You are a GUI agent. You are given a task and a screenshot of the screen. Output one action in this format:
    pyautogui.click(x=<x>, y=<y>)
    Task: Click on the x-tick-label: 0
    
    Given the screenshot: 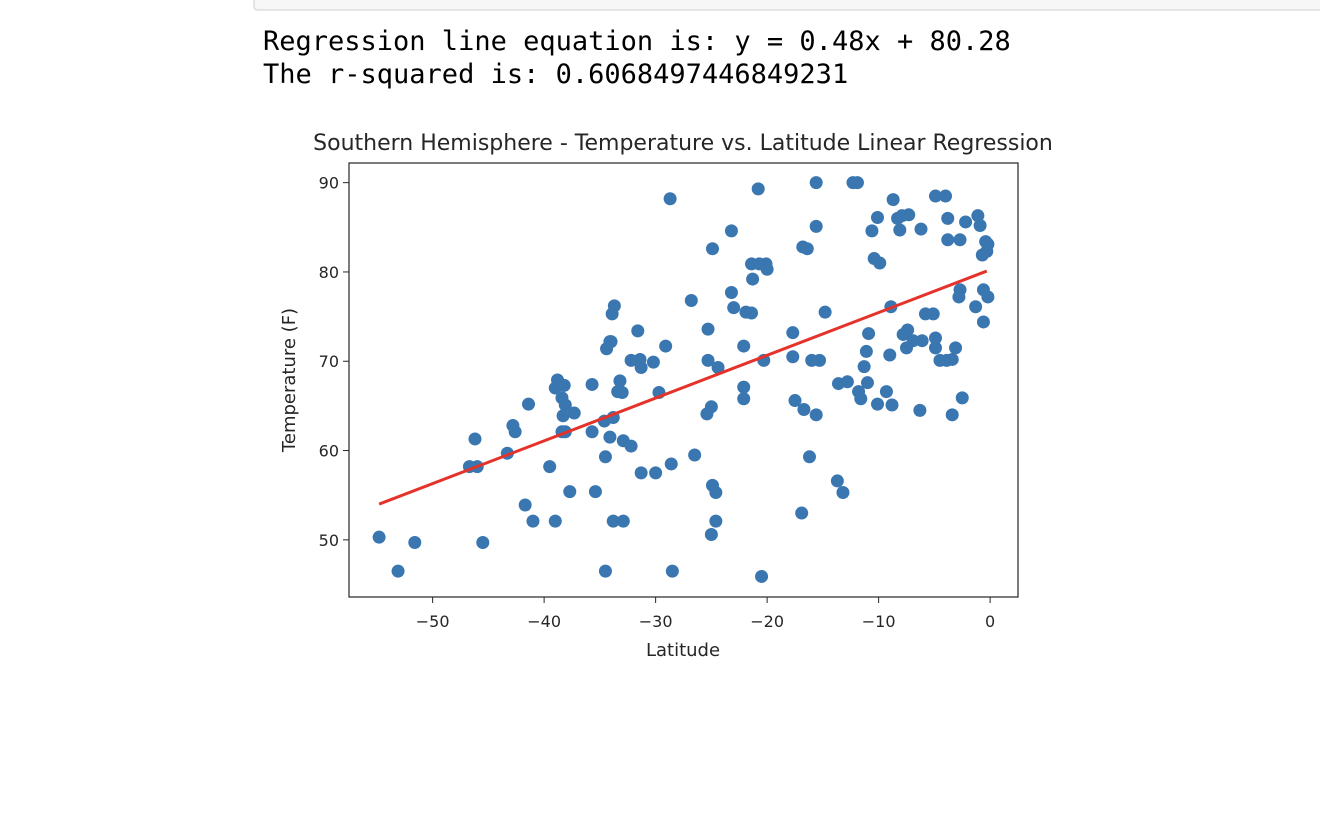 What is the action you would take?
    pyautogui.click(x=990, y=621)
    